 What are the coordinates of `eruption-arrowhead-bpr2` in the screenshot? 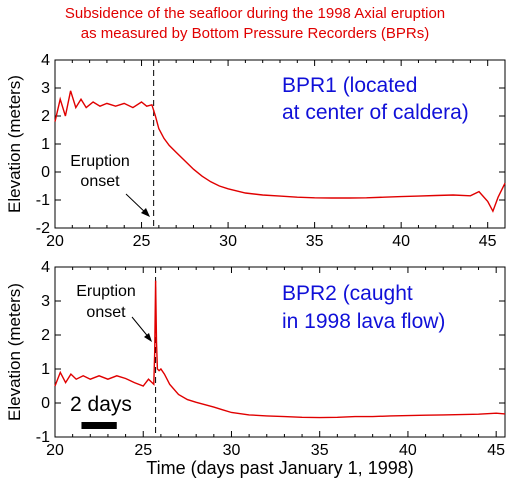 It's located at (148, 337).